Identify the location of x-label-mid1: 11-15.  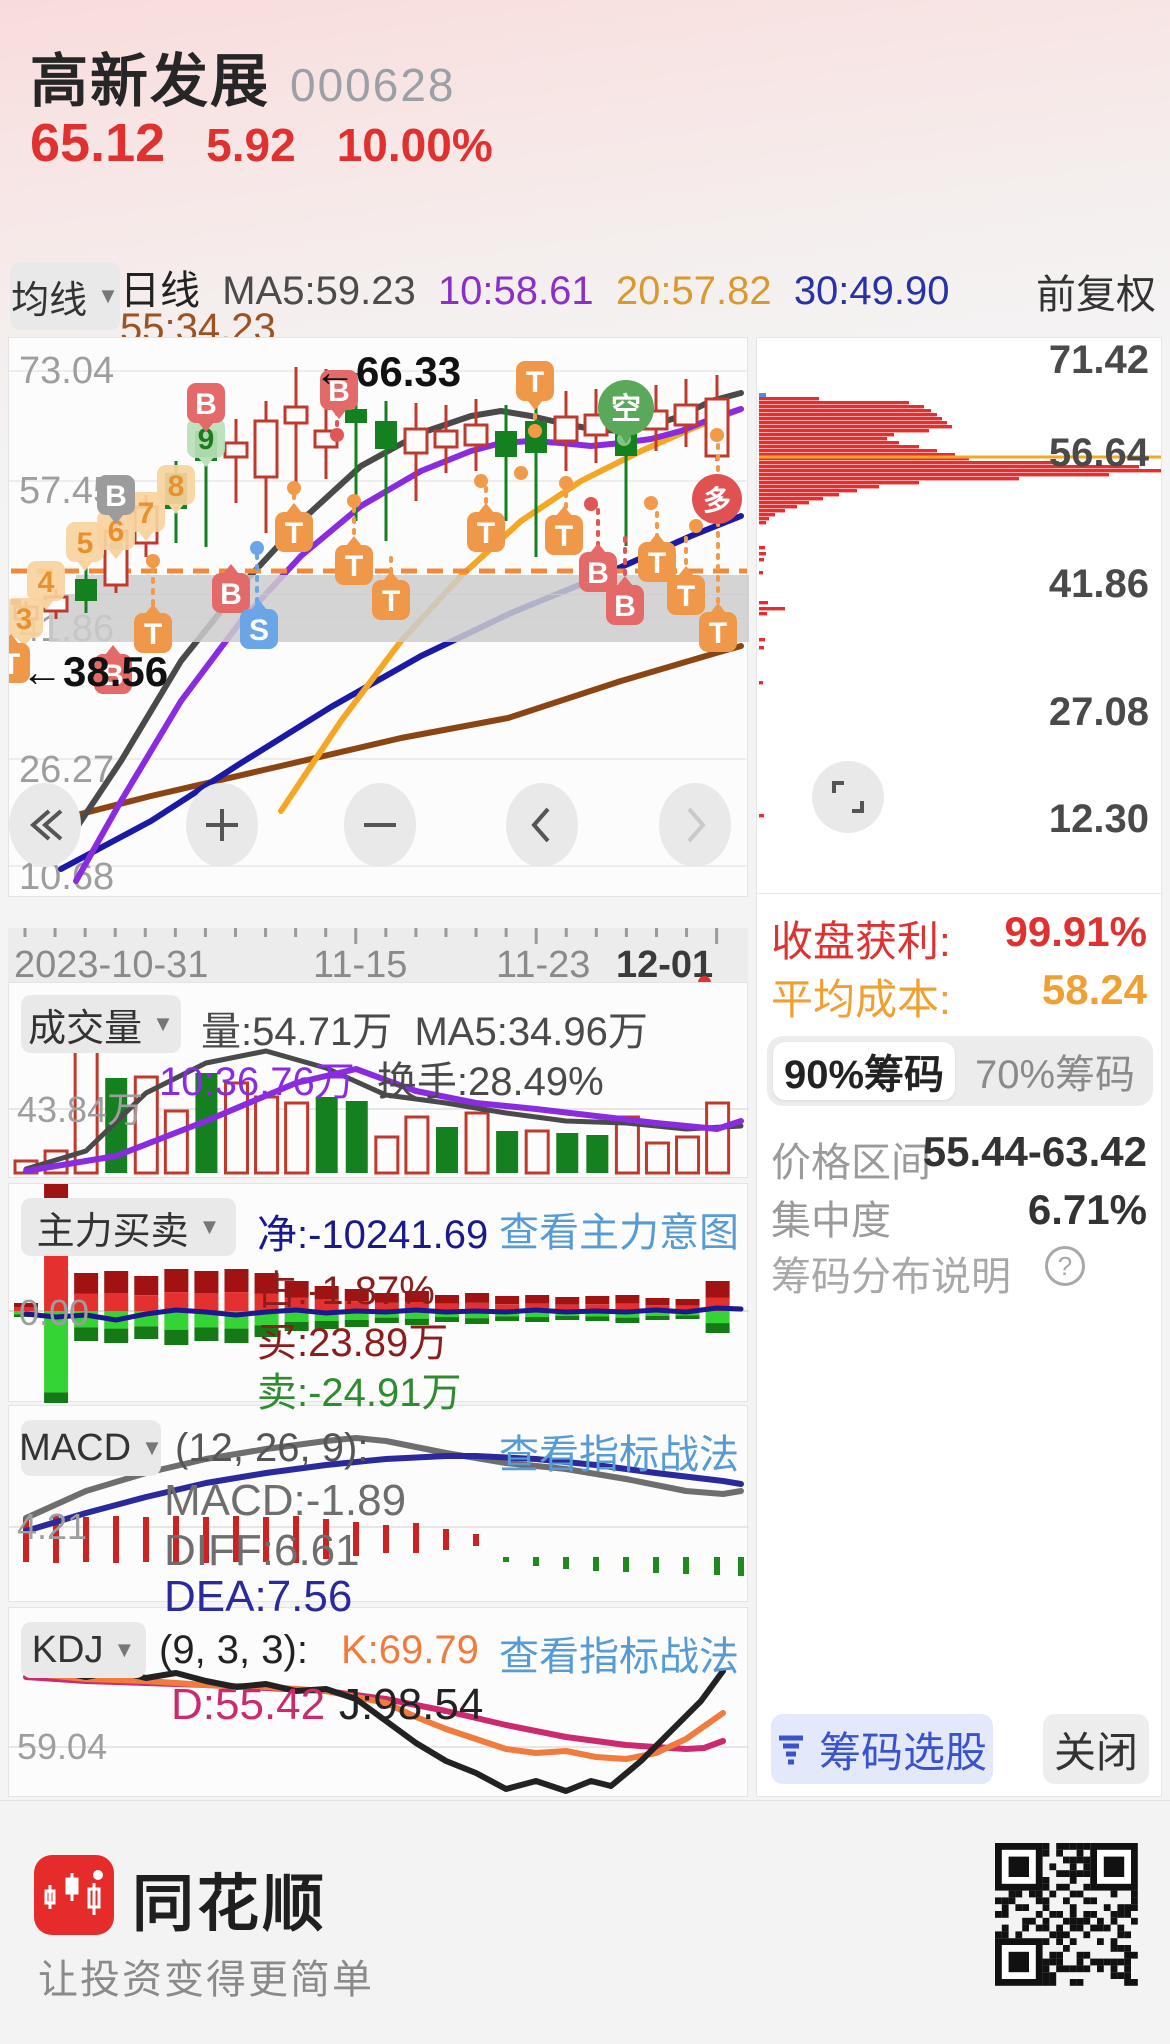
(360, 965).